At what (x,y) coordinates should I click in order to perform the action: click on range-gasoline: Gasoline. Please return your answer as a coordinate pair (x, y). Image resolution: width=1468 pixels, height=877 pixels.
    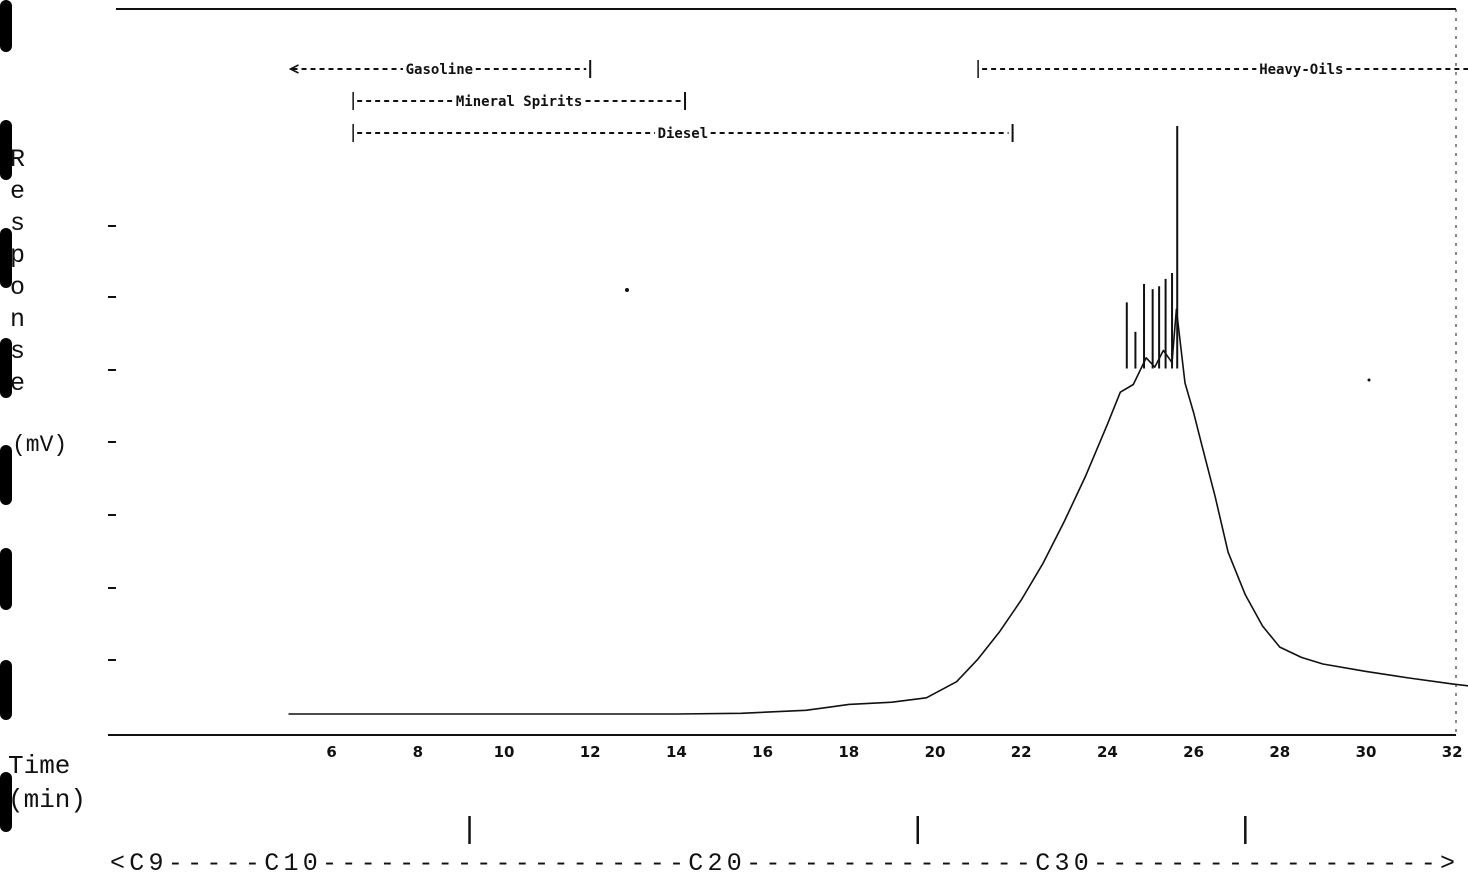
    Looking at the image, I should click on (440, 69).